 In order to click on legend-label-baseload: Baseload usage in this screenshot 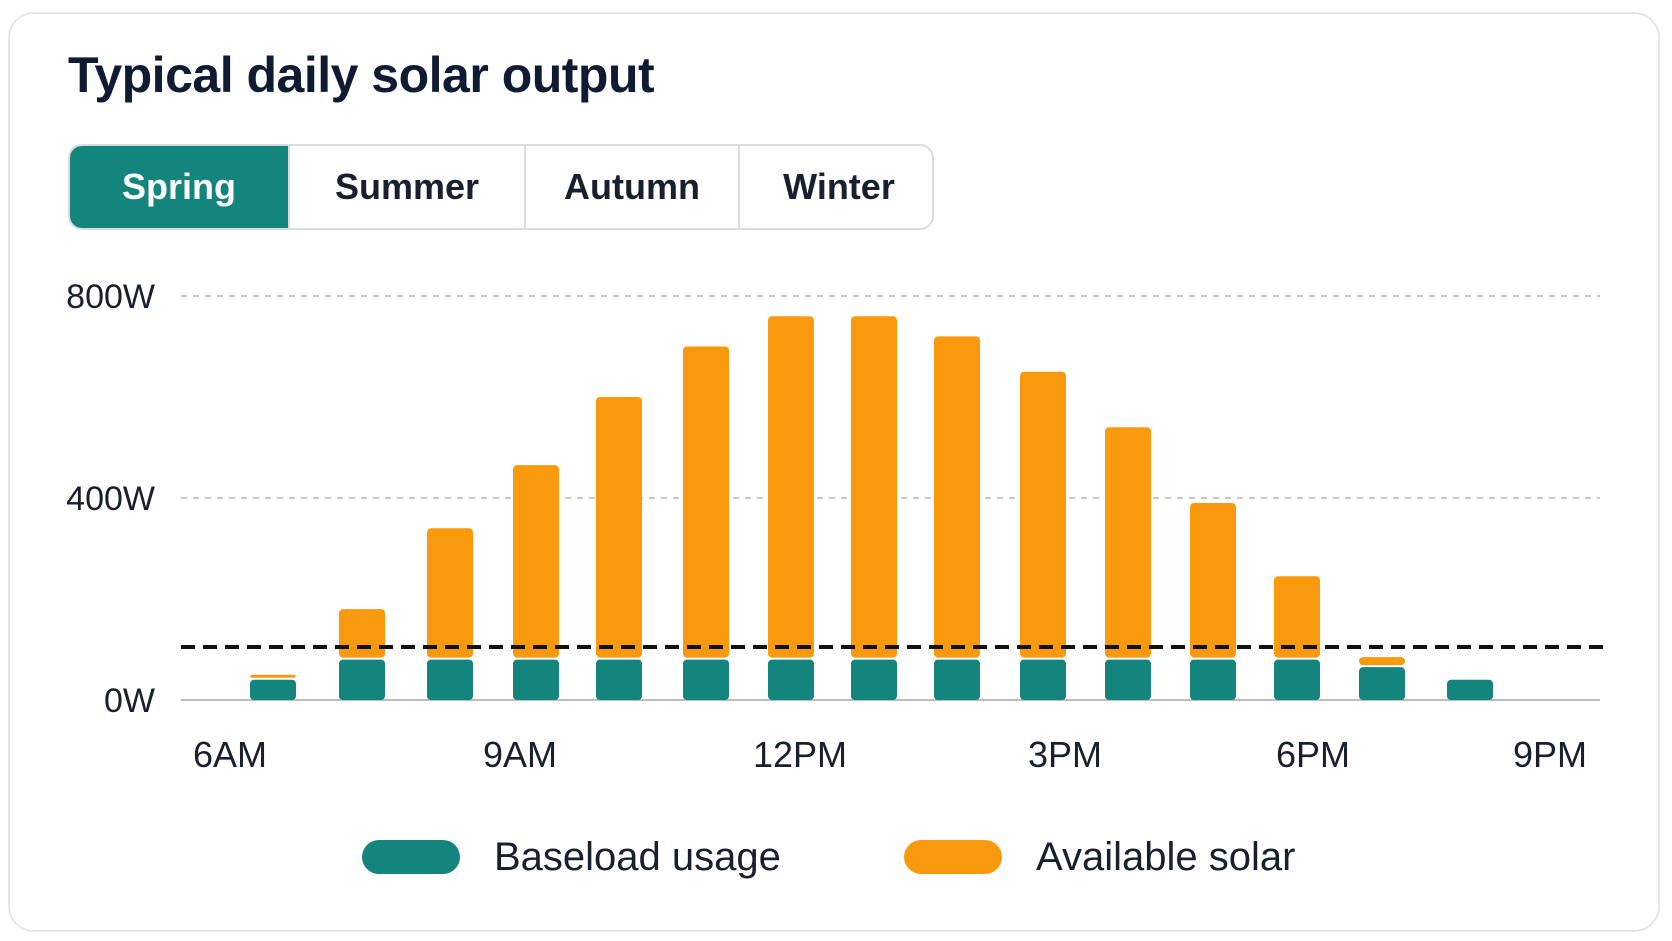, I will do `click(637, 856)`.